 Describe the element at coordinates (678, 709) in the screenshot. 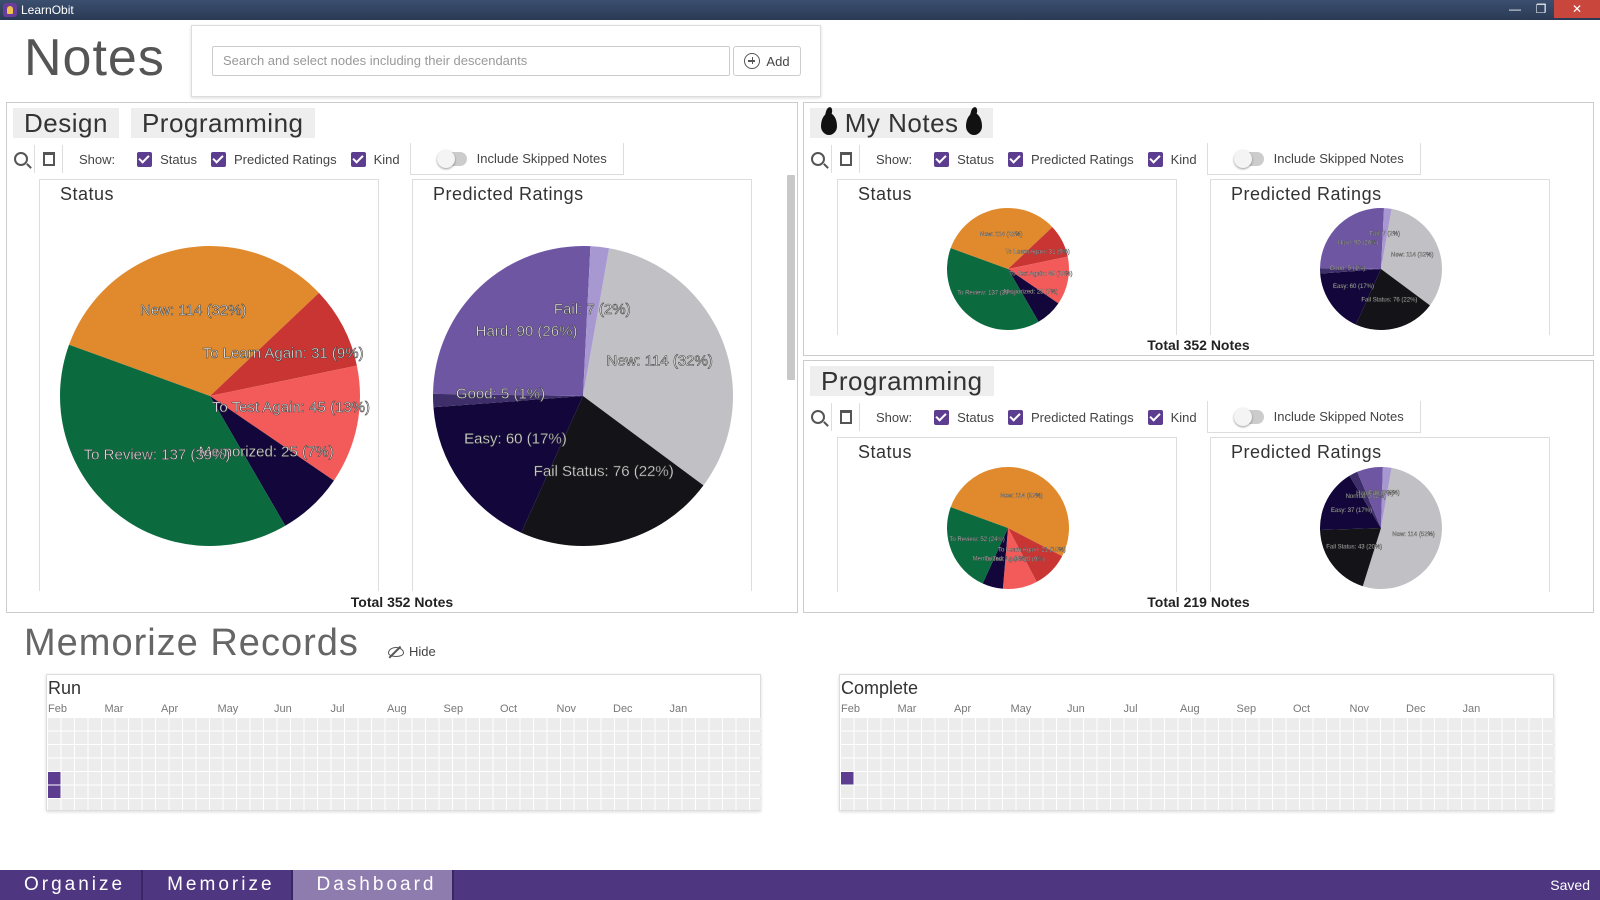

I see `month-label: Jan` at that location.